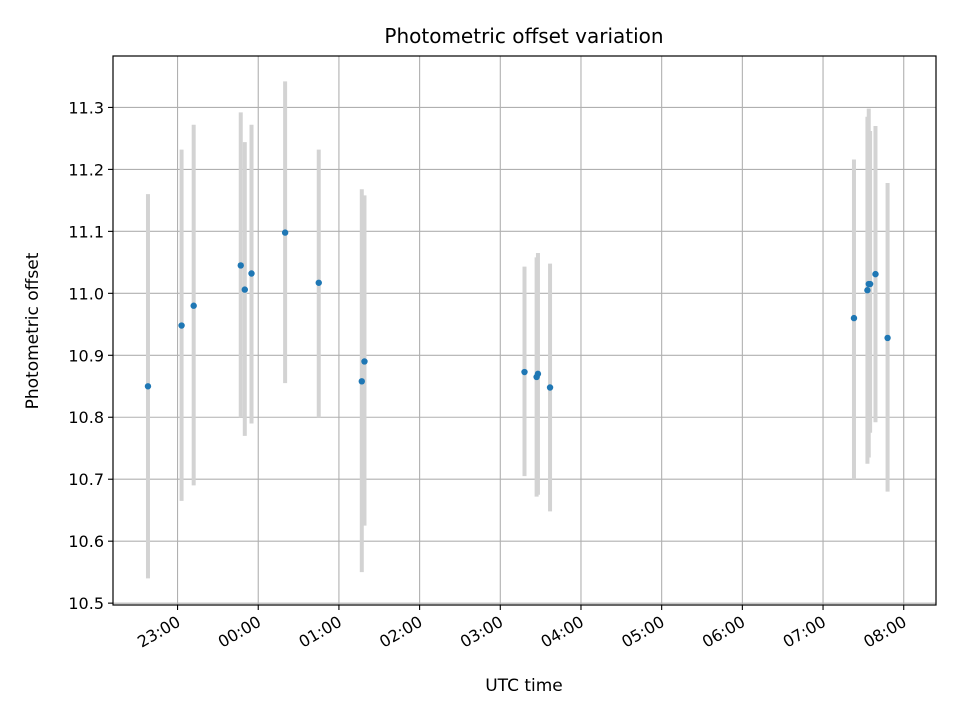 This screenshot has height=720, width=960. I want to click on x-tick-label: 00:00, so click(239, 632).